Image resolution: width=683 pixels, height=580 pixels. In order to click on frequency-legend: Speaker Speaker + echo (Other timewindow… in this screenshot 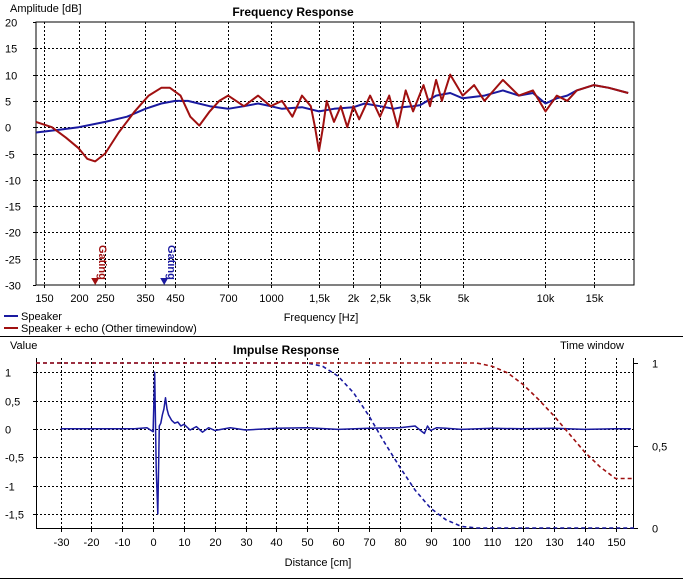, I will do `click(100, 323)`.